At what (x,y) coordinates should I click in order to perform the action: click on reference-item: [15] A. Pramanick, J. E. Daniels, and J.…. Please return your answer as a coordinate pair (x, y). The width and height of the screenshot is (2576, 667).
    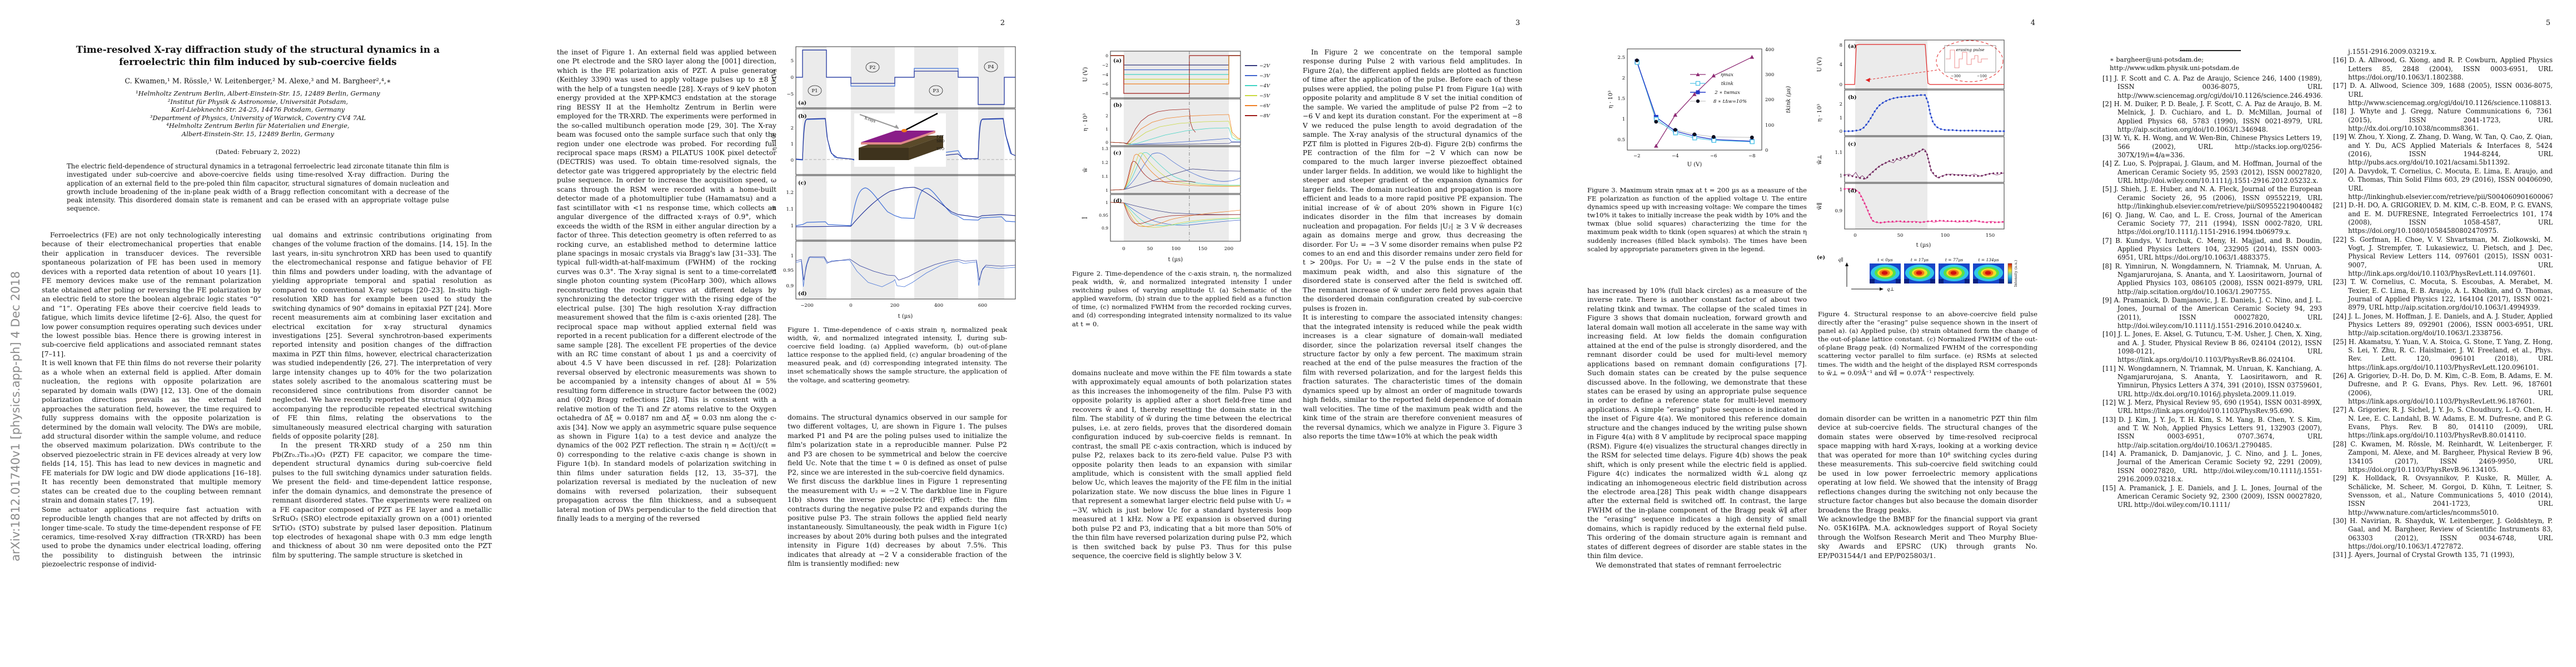
    Looking at the image, I should click on (2212, 496).